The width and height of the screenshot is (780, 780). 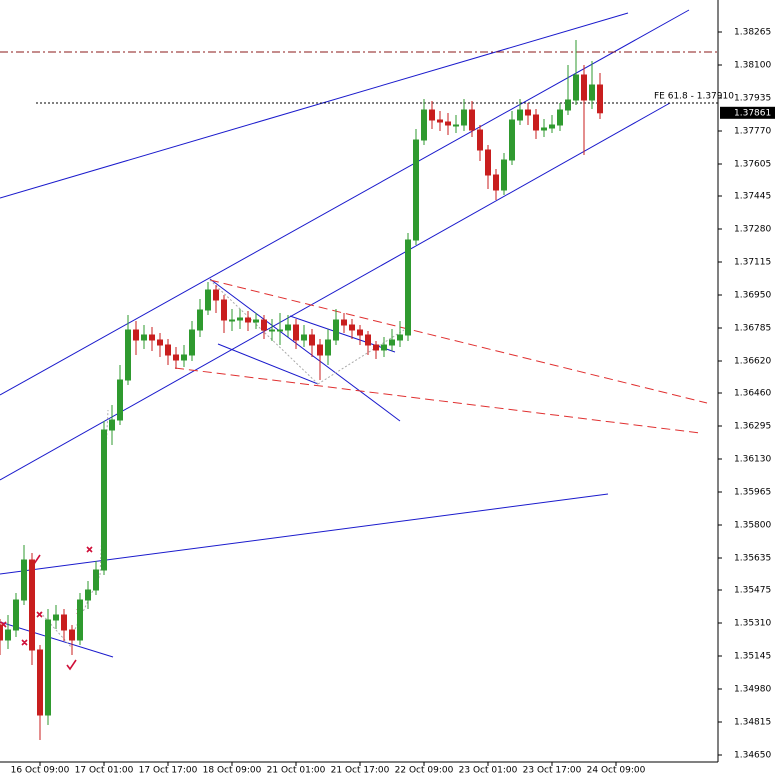 What do you see at coordinates (616, 771) in the screenshot?
I see `x-tick-label: 24 Oct 09:00` at bounding box center [616, 771].